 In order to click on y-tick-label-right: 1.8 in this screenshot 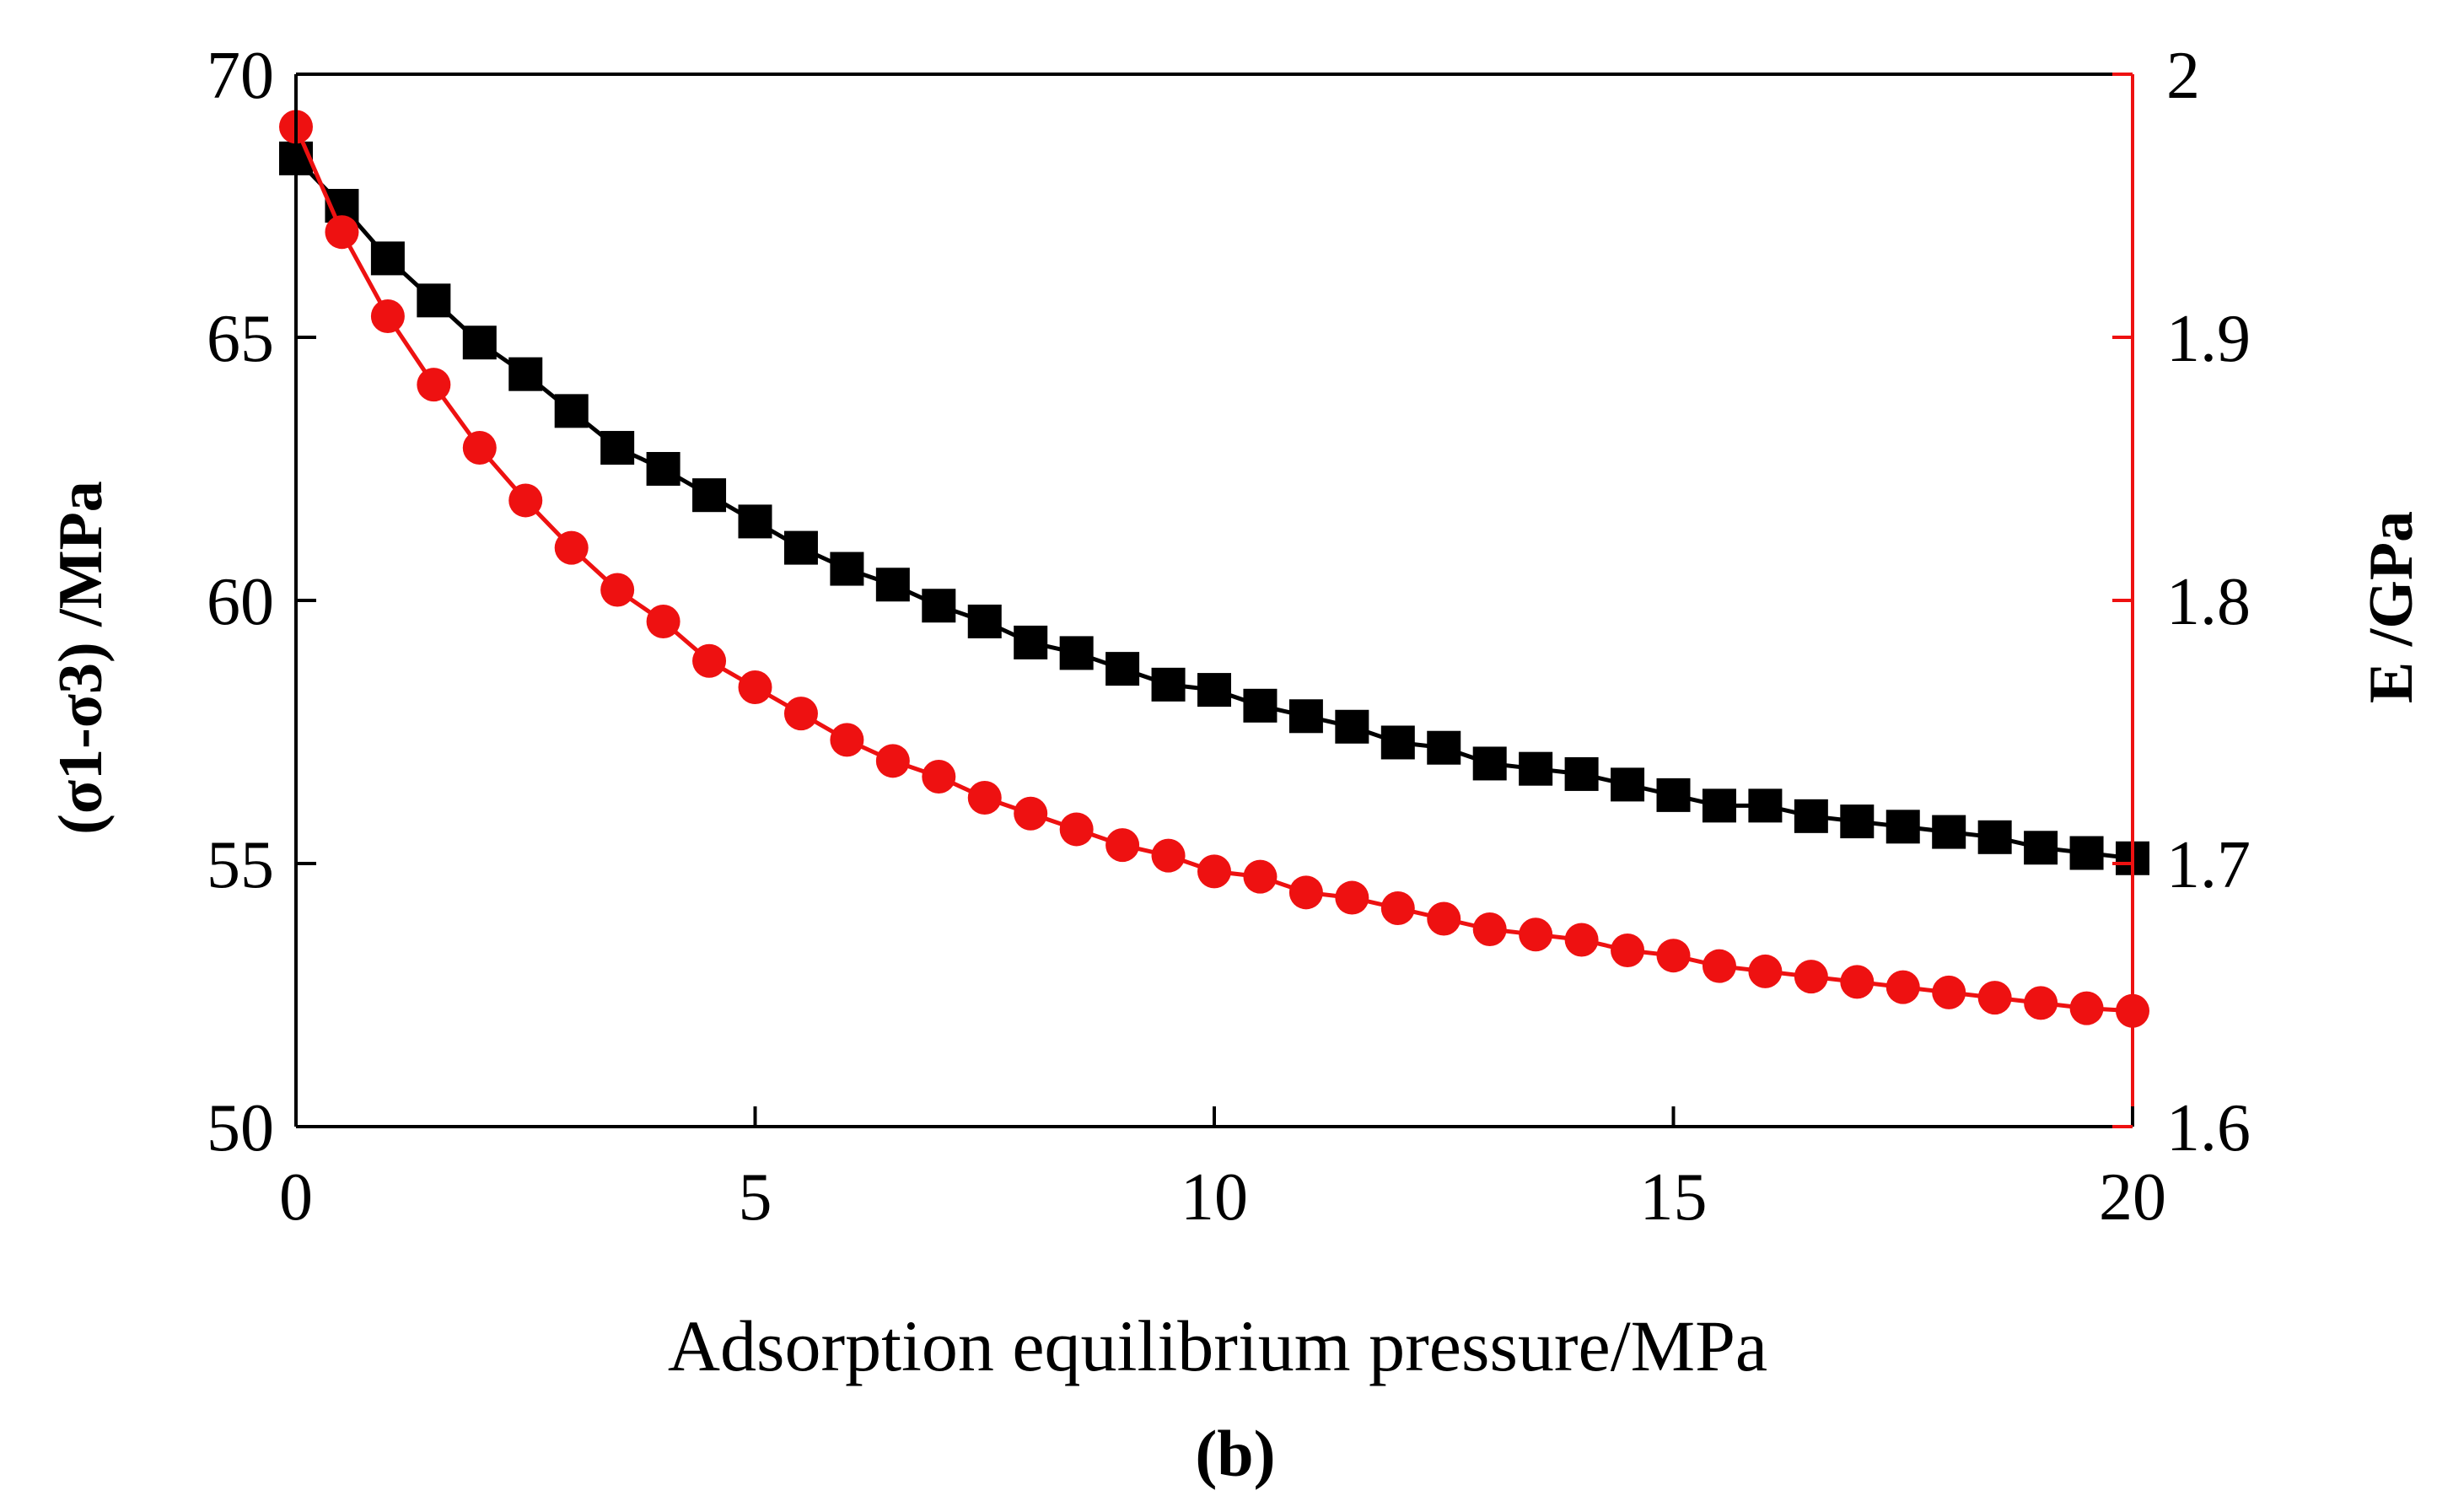, I will do `click(2208, 602)`.